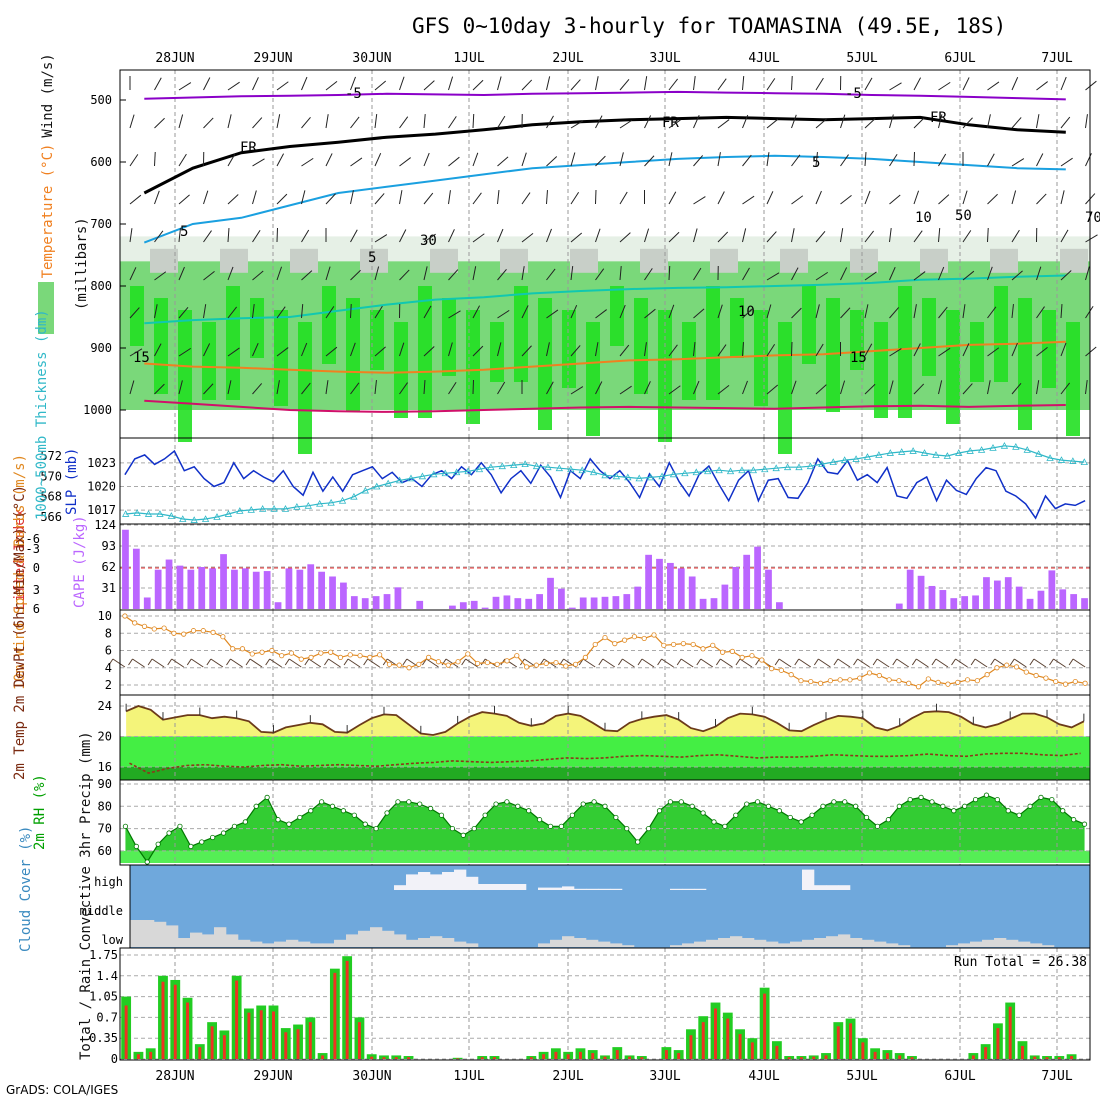  What do you see at coordinates (101, 162) in the screenshot?
I see `pressure-tick-label: 600` at bounding box center [101, 162].